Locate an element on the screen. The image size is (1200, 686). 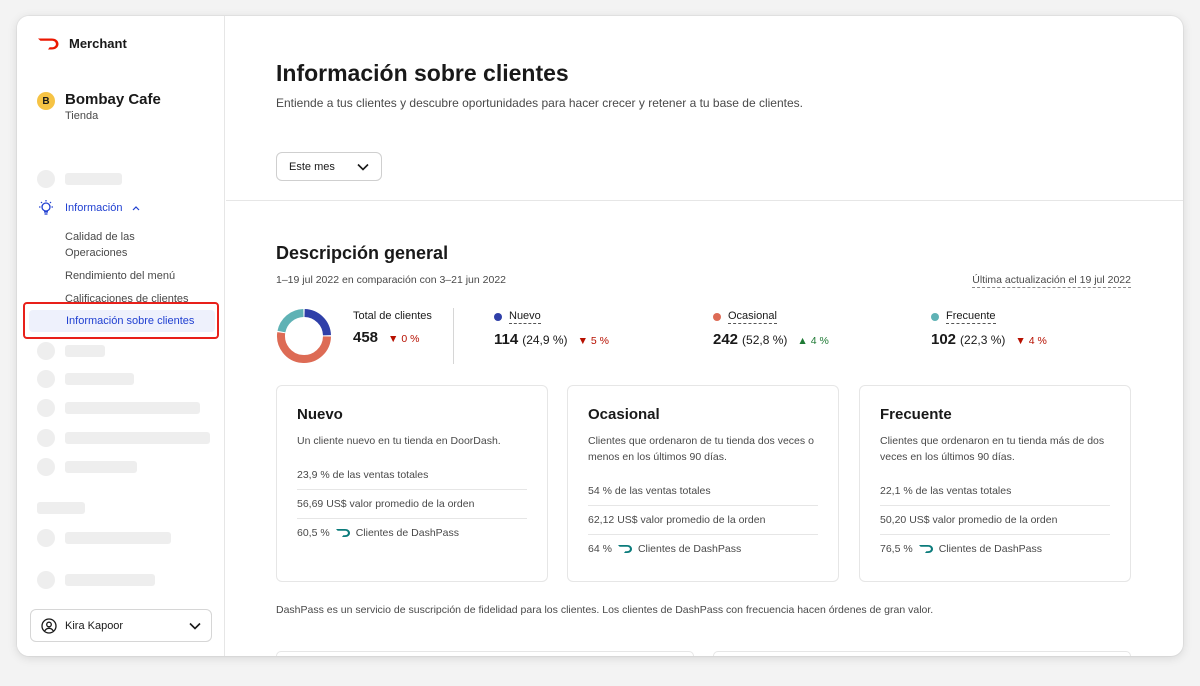
nav-item-informacion: Información is located at coordinates (88, 208).